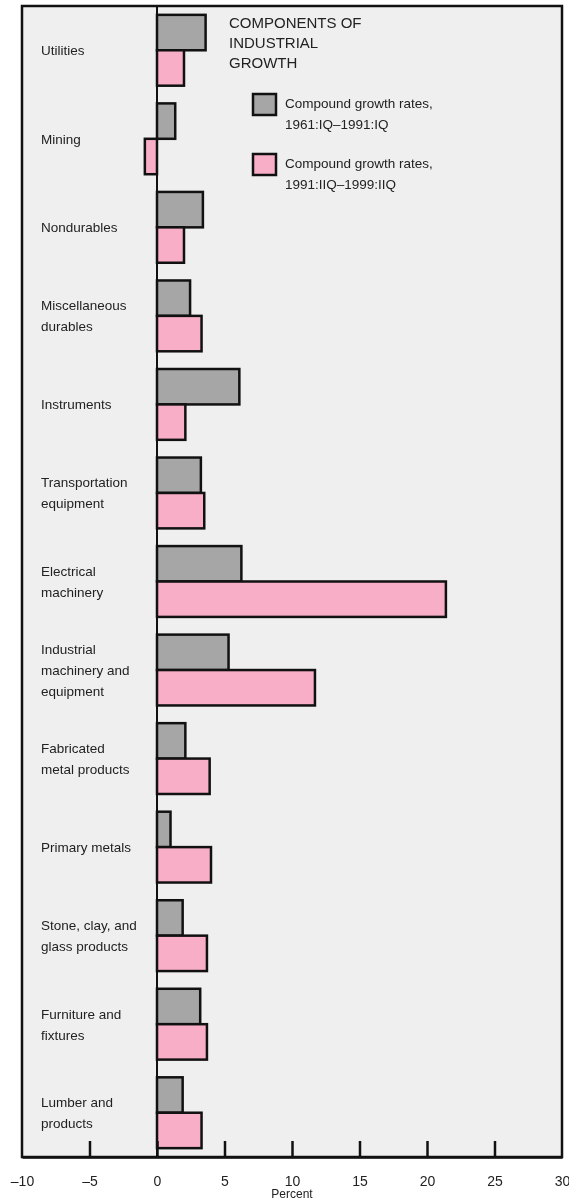 The image size is (569, 1200). What do you see at coordinates (79, 228) in the screenshot?
I see `y-tick-label: Nondurables` at bounding box center [79, 228].